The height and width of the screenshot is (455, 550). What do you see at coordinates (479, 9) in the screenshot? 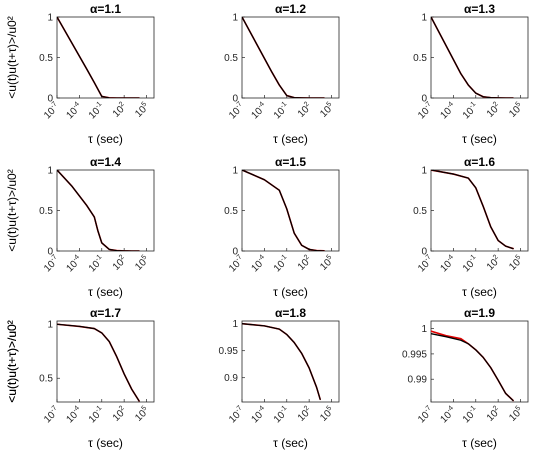
I see `panel-title: α=1.3` at bounding box center [479, 9].